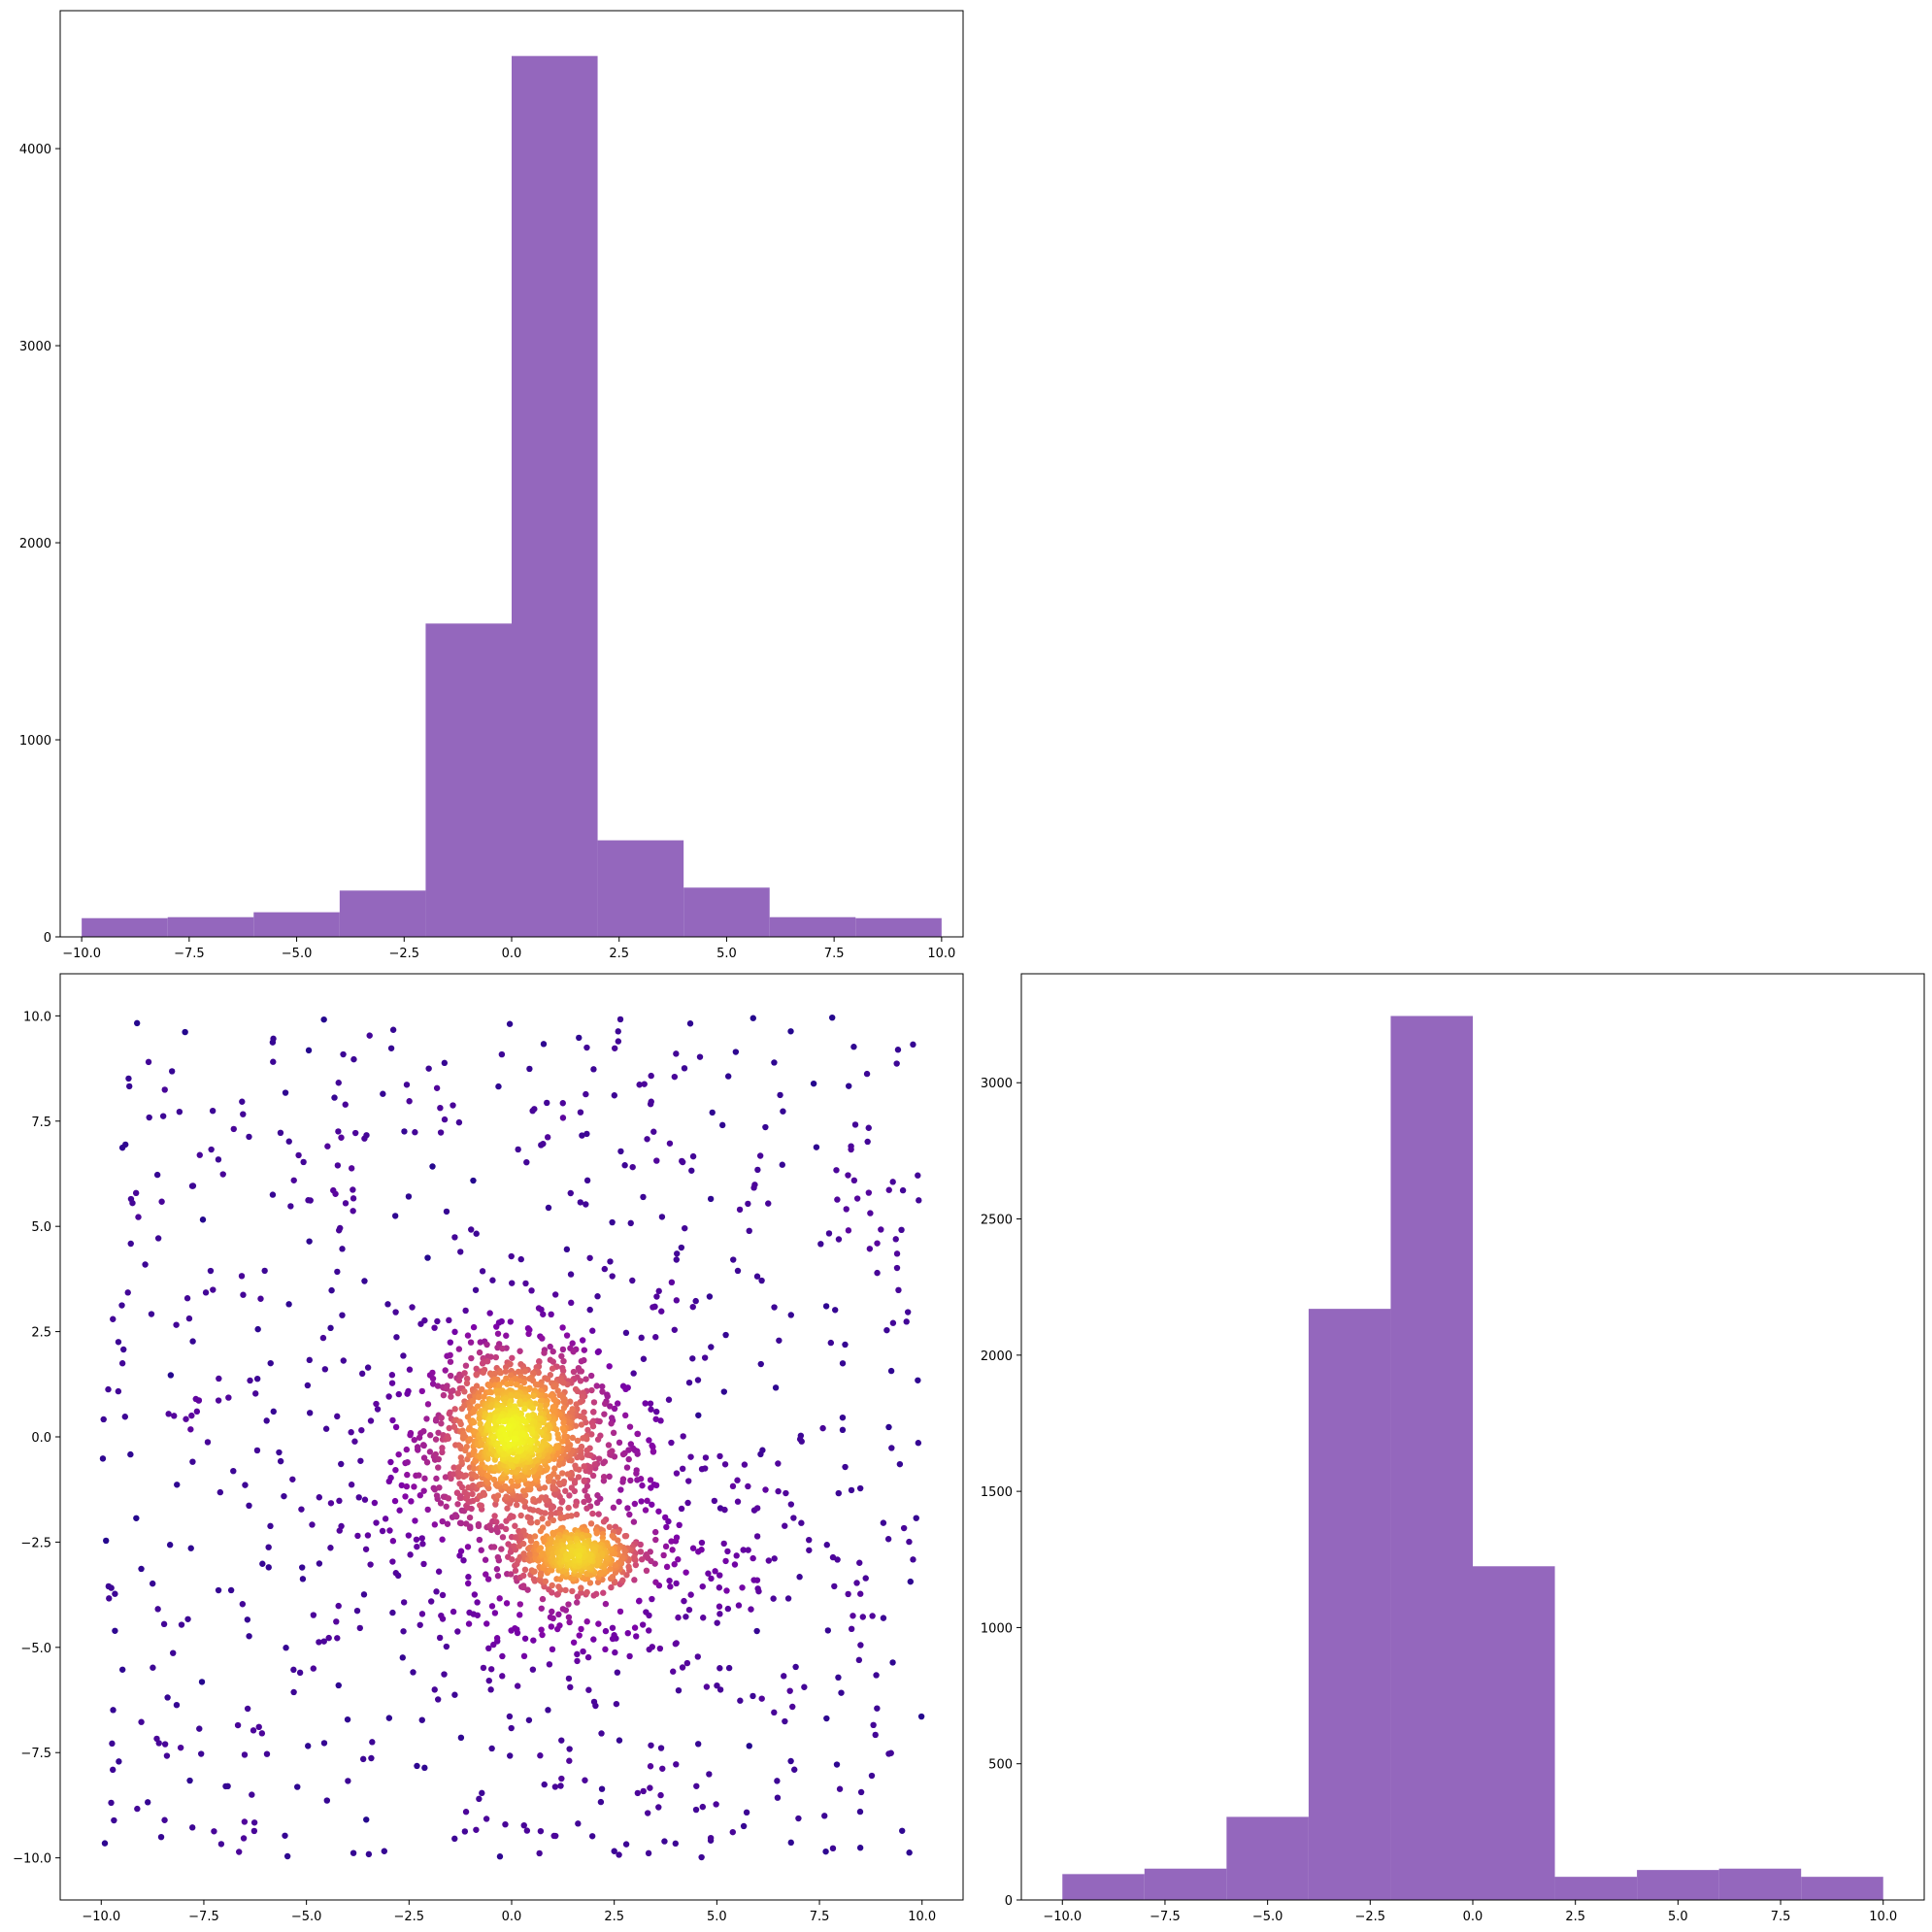  I want to click on y-tick-label: 0.0, so click(41, 1438).